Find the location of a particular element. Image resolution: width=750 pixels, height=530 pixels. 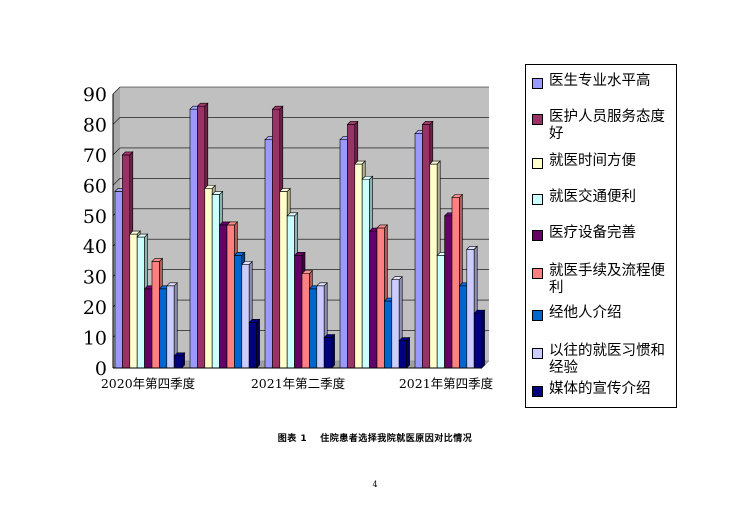

page-number: 4 is located at coordinates (375, 484).